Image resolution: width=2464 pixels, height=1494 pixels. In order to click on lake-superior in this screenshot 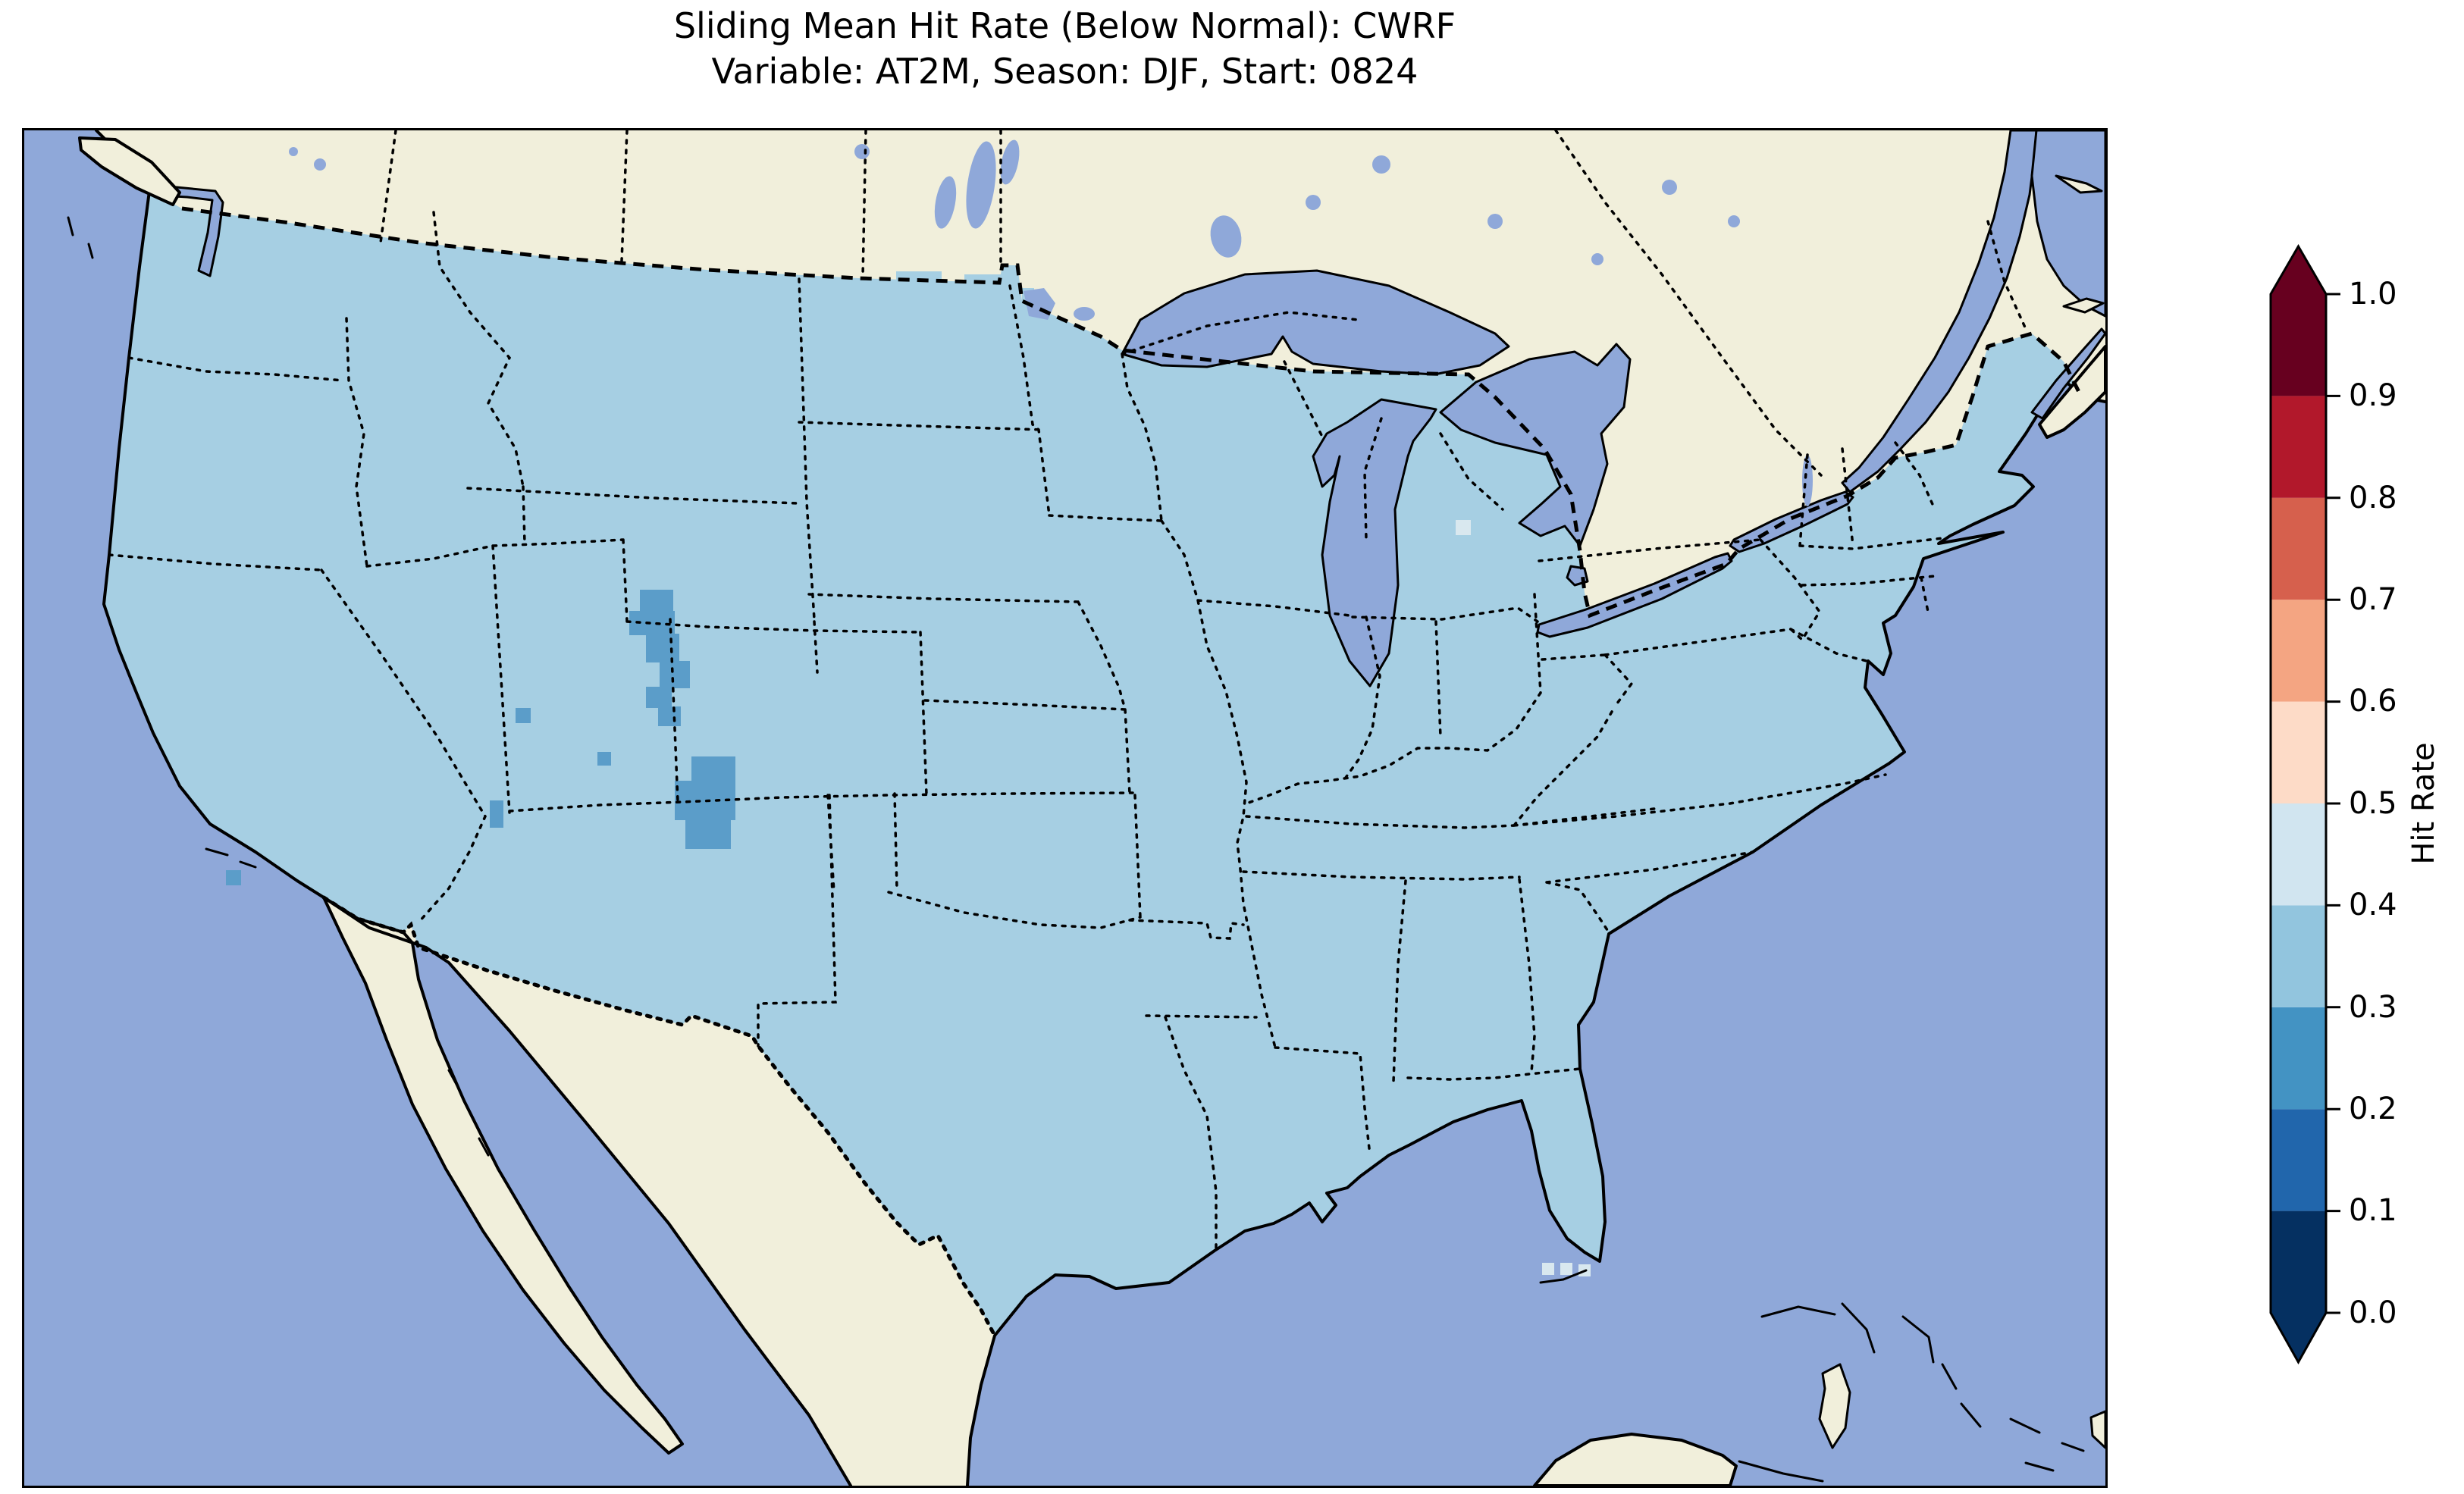, I will do `click(1315, 322)`.